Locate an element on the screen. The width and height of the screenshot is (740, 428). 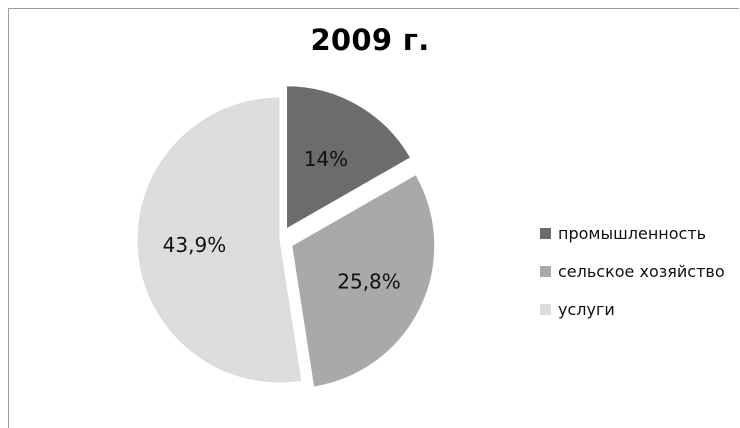
legend-item-industry: промышленность is located at coordinates (632, 233).